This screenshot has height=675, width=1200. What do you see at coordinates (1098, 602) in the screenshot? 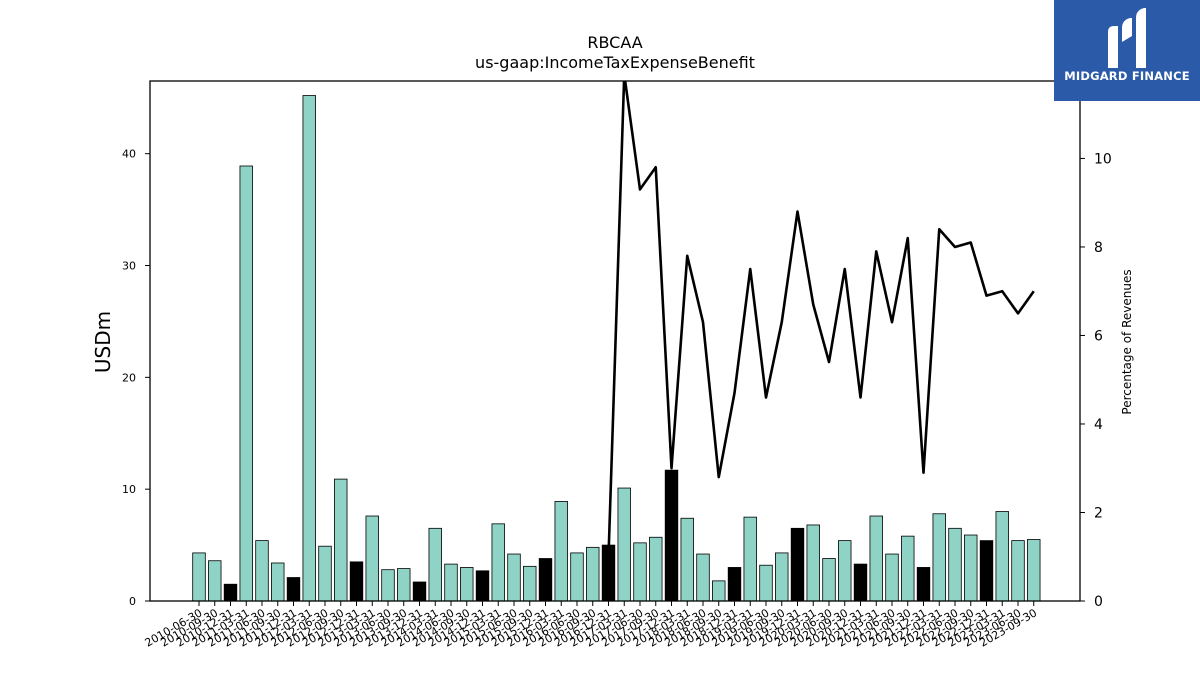
I see `y2-tick-label: 0` at bounding box center [1098, 602].